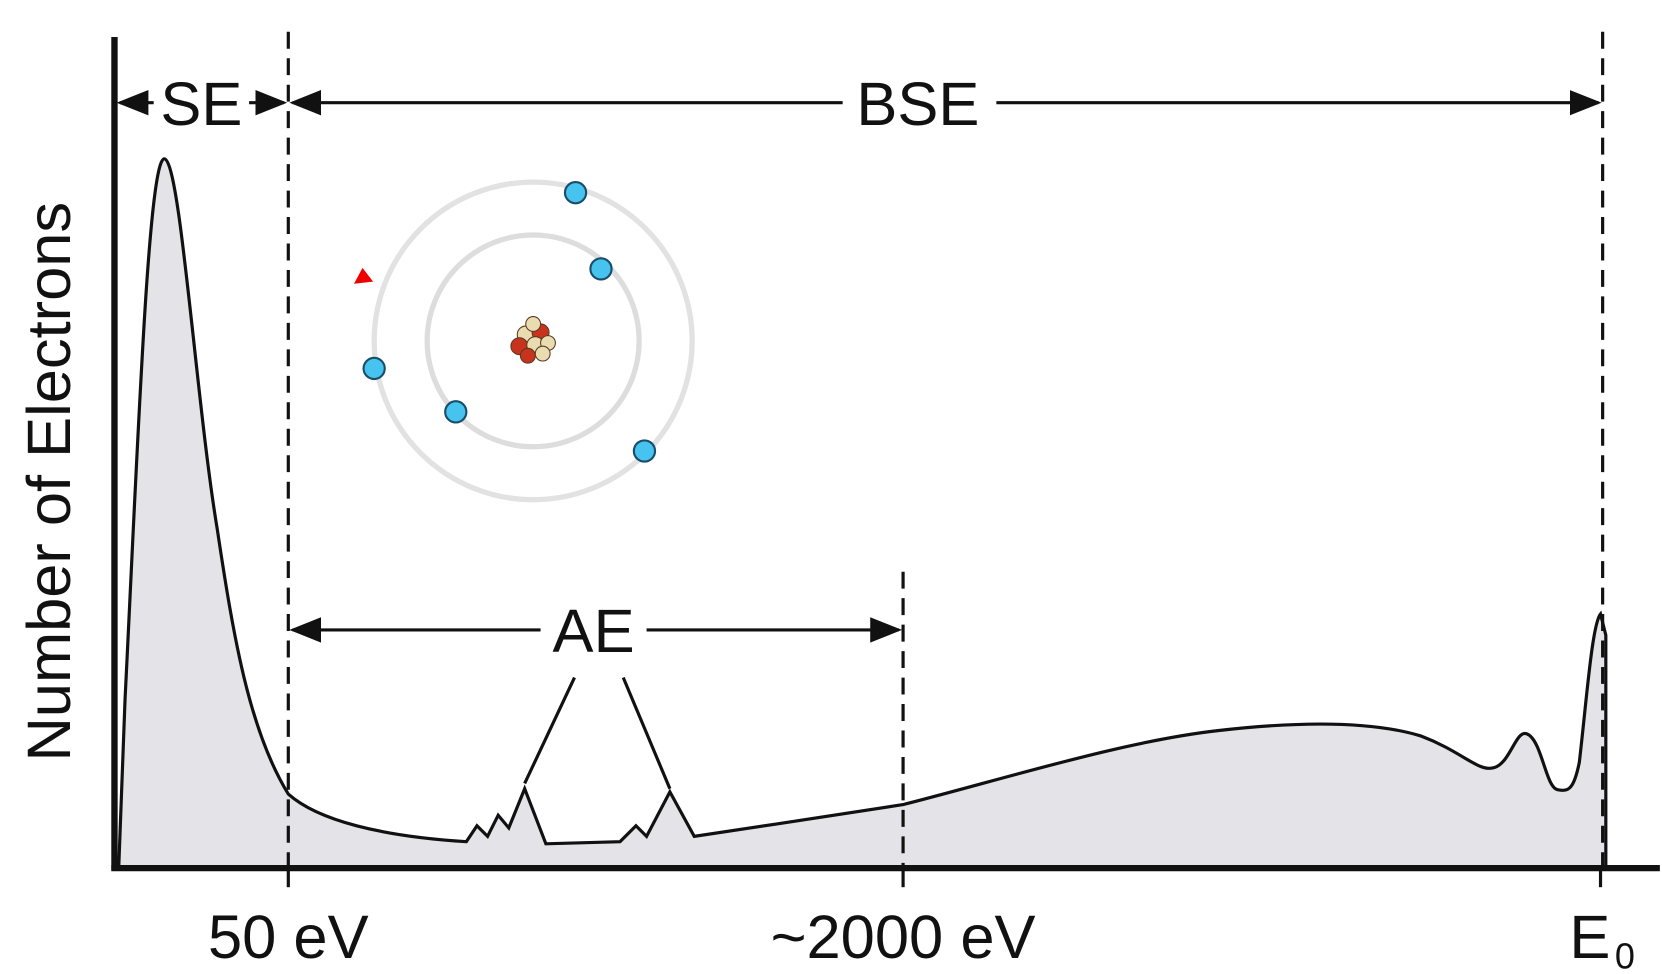 The width and height of the screenshot is (1662, 974). What do you see at coordinates (201, 104) in the screenshot?
I see `se-label: SE` at bounding box center [201, 104].